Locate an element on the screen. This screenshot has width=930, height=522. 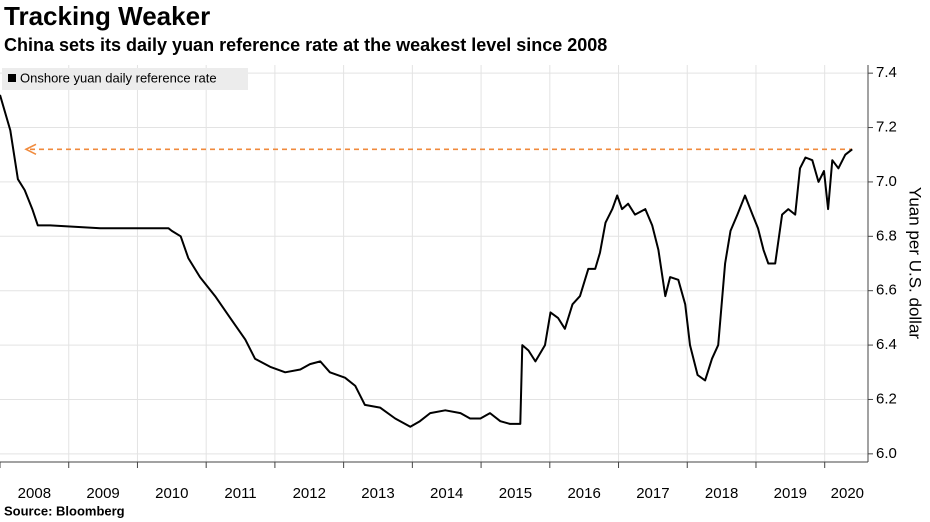
y-axis-label: Yuan per U.S. dollar is located at coordinates (915, 263).